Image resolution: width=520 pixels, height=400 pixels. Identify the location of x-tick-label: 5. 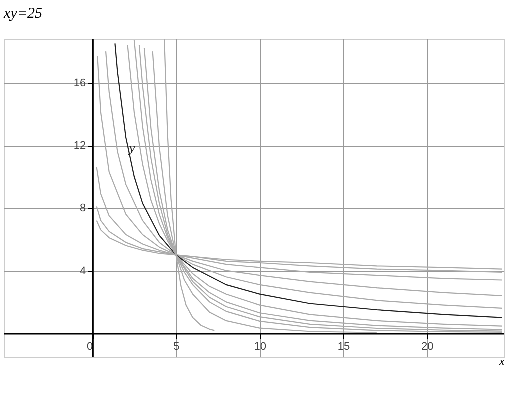
(177, 347).